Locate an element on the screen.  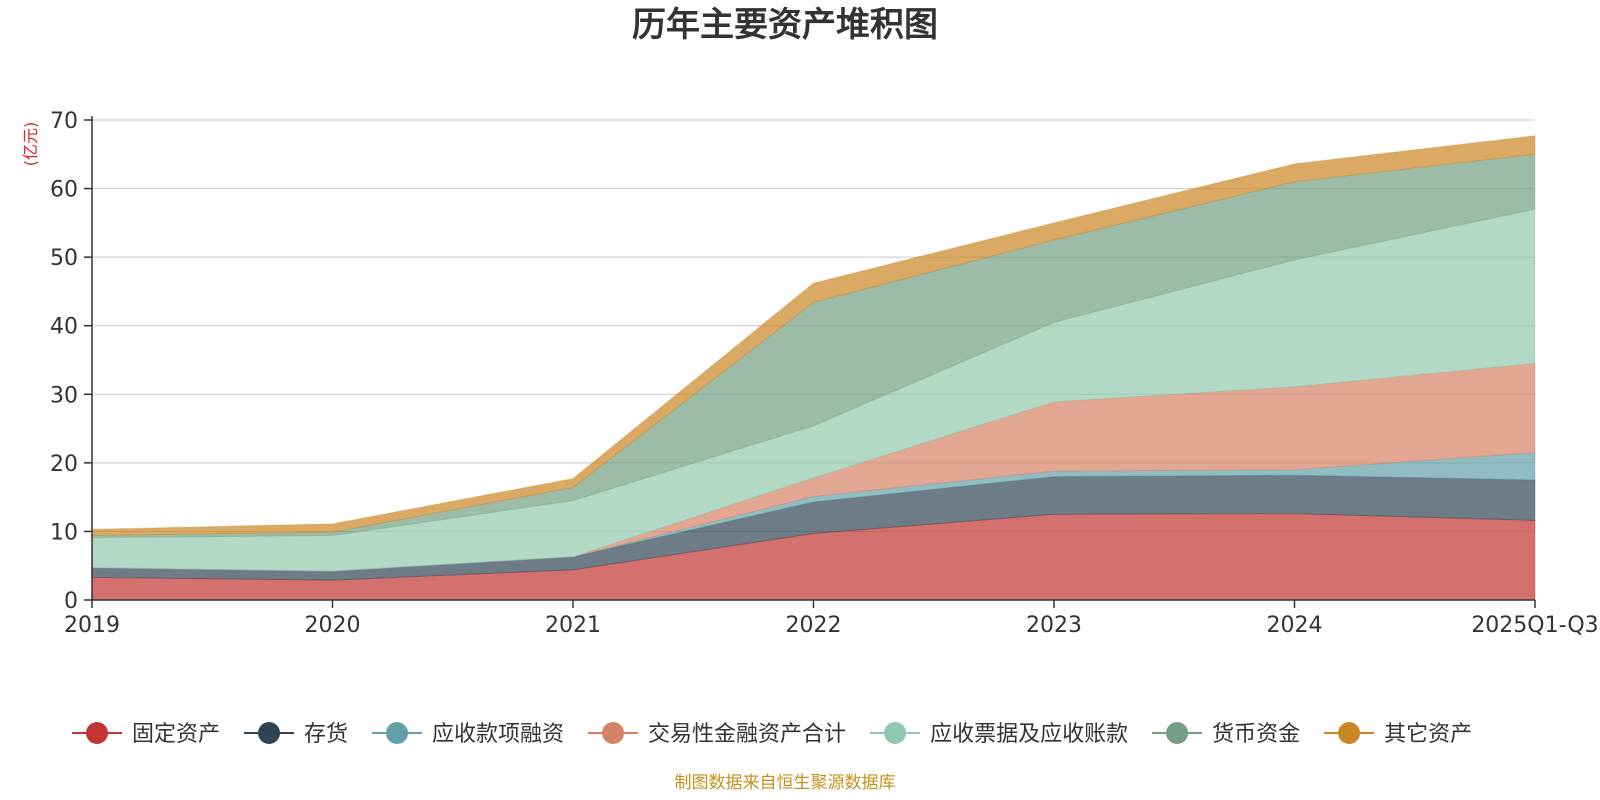
y-tick-label-50: 50 is located at coordinates (64, 258).